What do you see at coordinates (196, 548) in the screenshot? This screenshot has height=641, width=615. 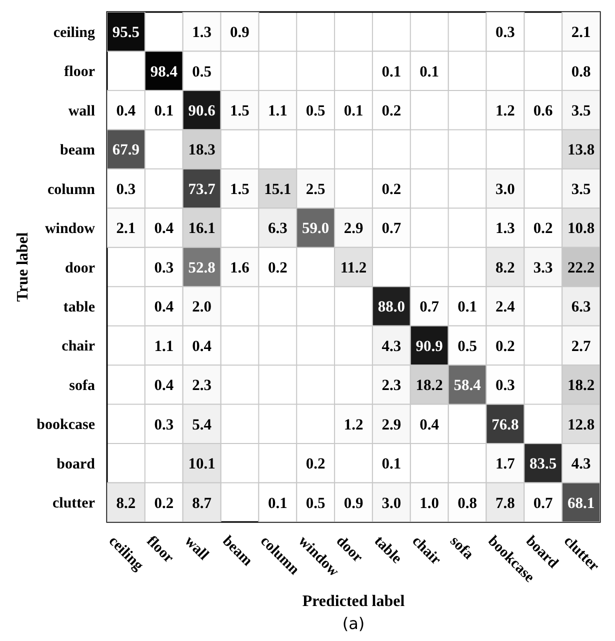 I see `x-tick-label: wall` at bounding box center [196, 548].